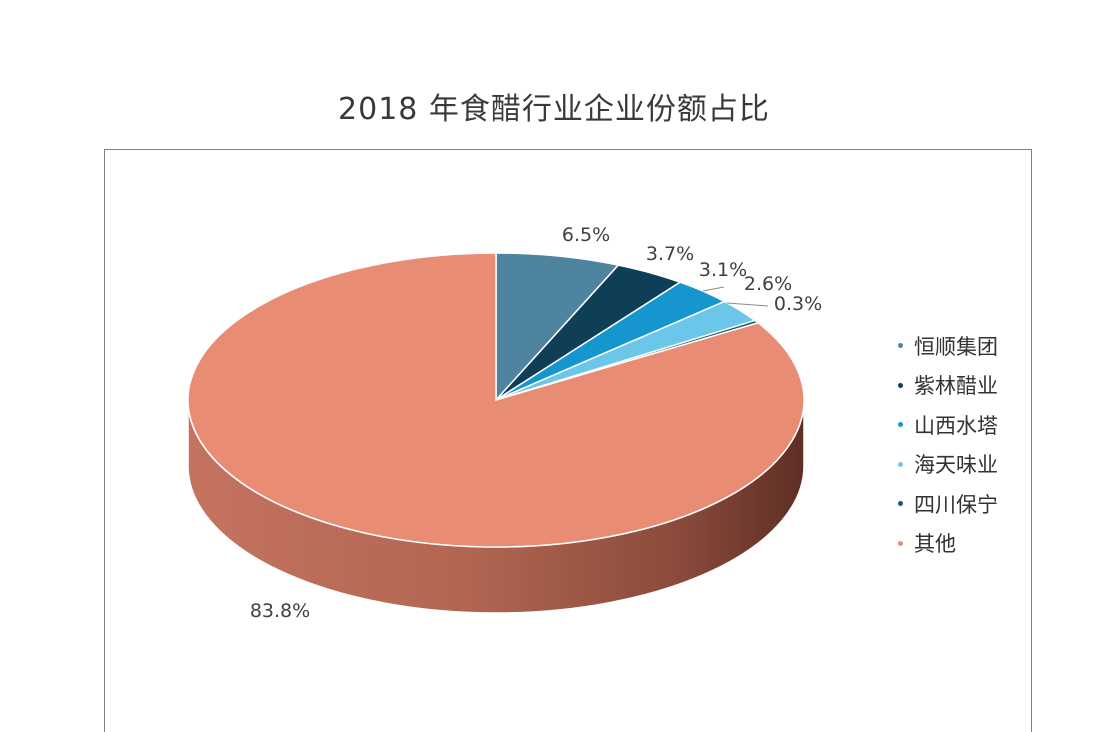 The image size is (1108, 732). What do you see at coordinates (956, 425) in the screenshot?
I see `legend-label-3: 山西水塔` at bounding box center [956, 425].